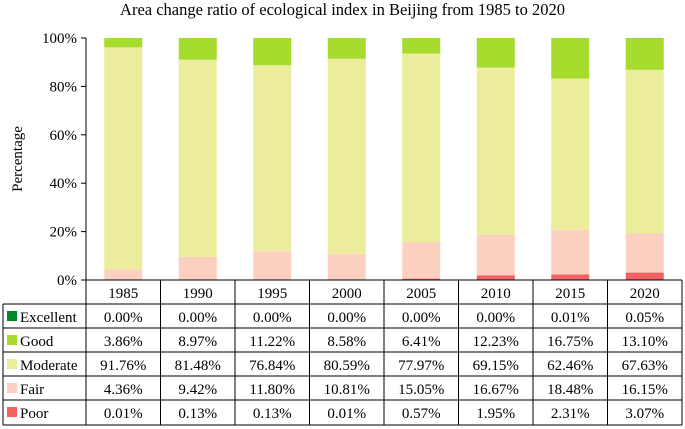 The image size is (685, 429). What do you see at coordinates (570, 58) in the screenshot?
I see `bar-segment-good-2015` at bounding box center [570, 58].